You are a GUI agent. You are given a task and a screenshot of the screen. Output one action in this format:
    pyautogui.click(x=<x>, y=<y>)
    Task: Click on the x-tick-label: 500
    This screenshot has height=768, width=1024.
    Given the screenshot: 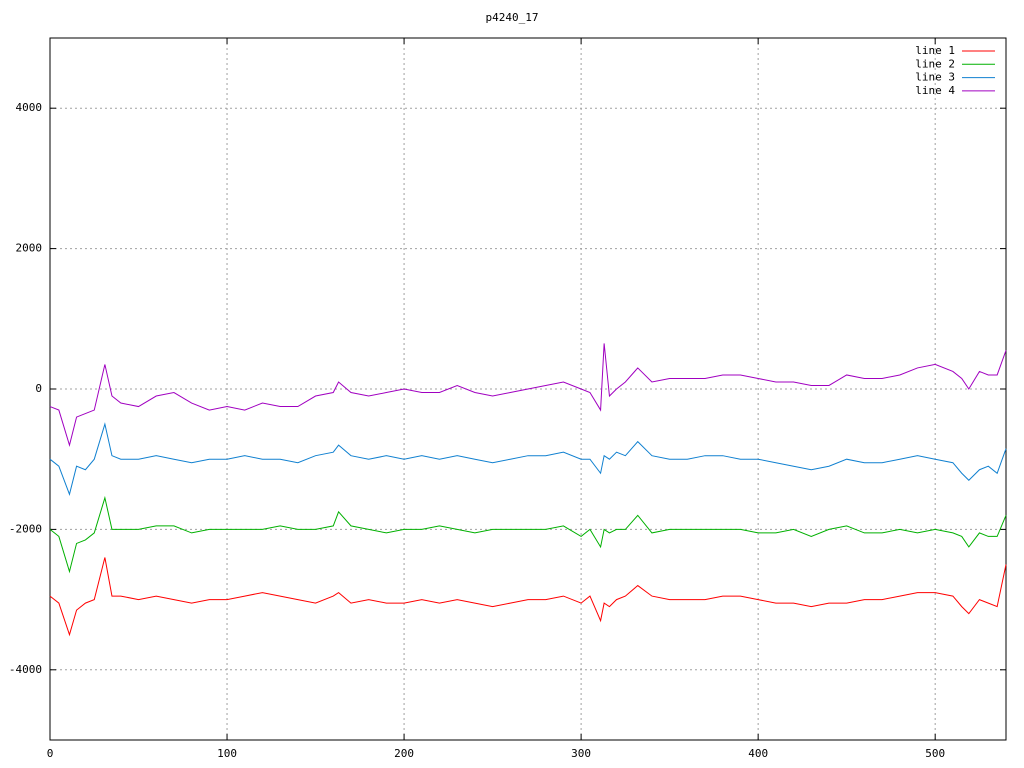 What is the action you would take?
    pyautogui.click(x=935, y=753)
    